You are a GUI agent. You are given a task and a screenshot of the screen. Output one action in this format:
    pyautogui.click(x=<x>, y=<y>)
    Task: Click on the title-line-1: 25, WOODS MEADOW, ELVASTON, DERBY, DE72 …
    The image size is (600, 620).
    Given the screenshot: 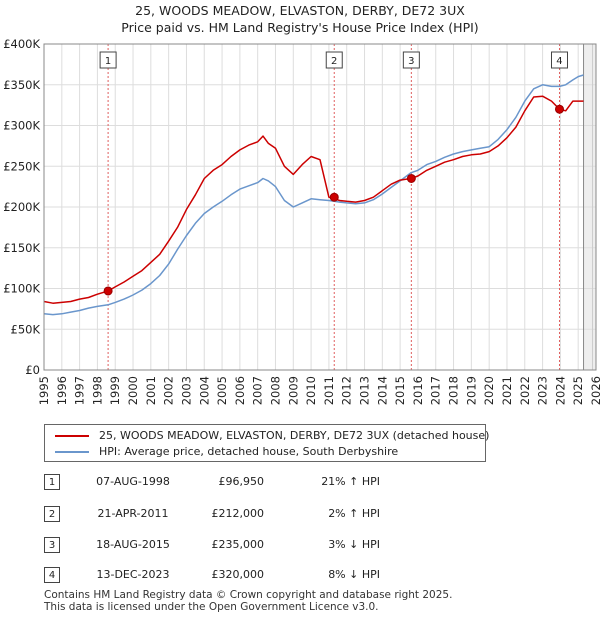 What is the action you would take?
    pyautogui.click(x=300, y=10)
    